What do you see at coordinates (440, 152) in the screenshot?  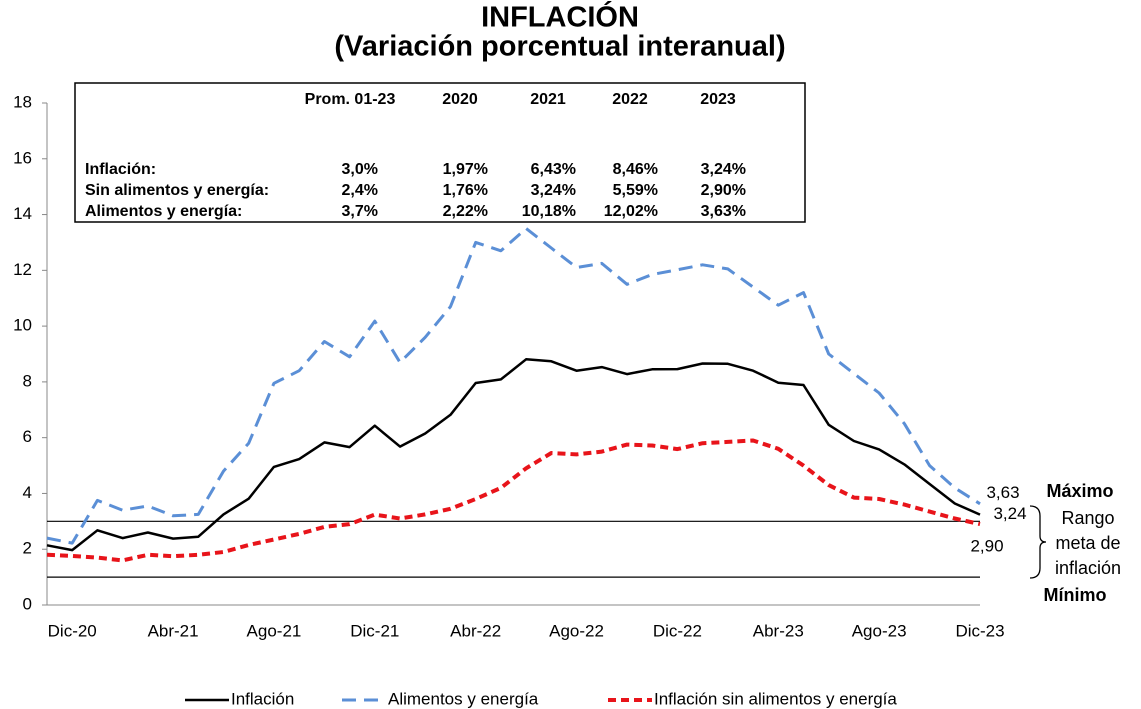 I see `table-box` at bounding box center [440, 152].